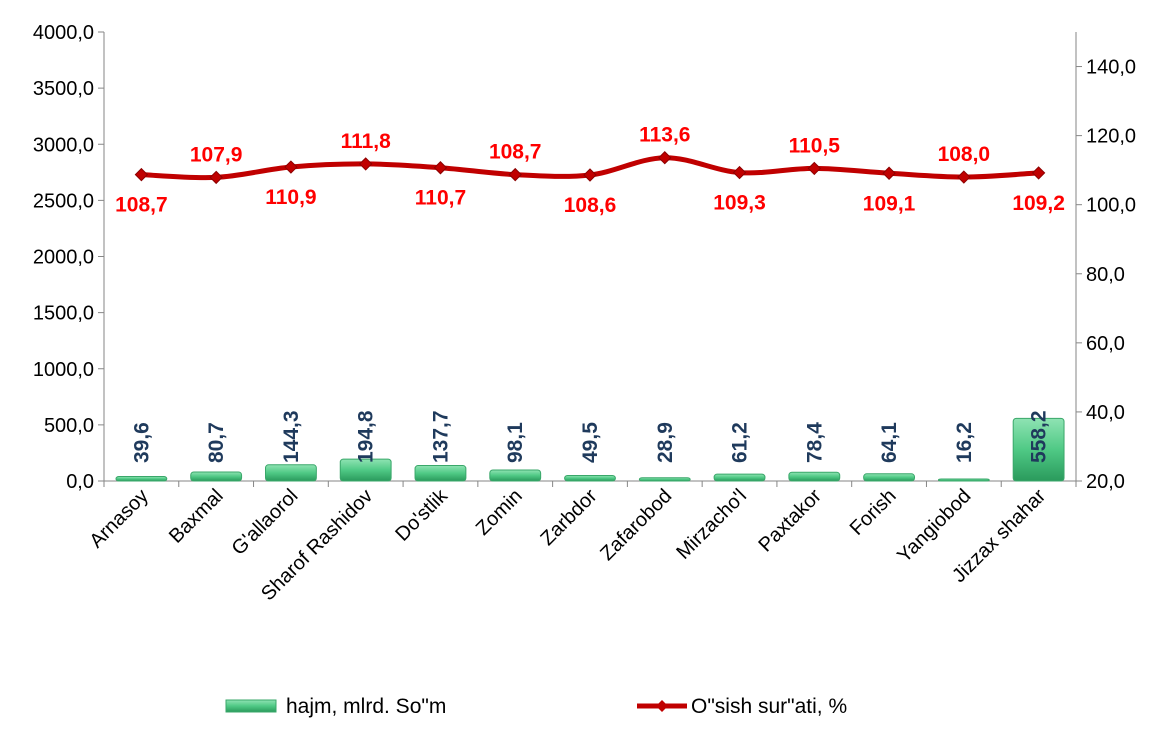 This screenshot has width=1168, height=745. What do you see at coordinates (63, 370) in the screenshot?
I see `y-left-tick-label: 1000,0` at bounding box center [63, 370].